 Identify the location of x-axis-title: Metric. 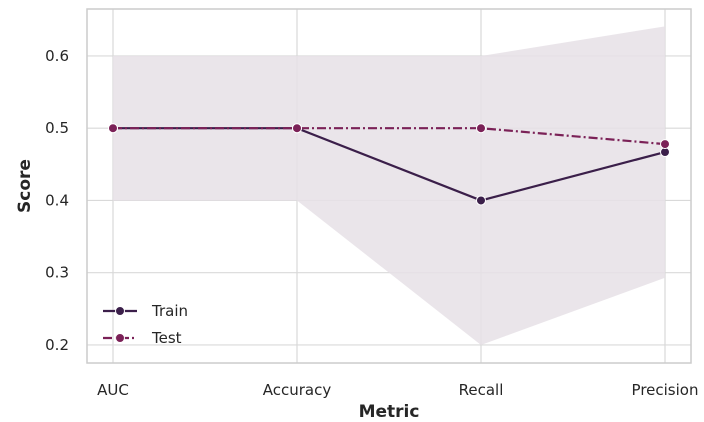
(389, 412).